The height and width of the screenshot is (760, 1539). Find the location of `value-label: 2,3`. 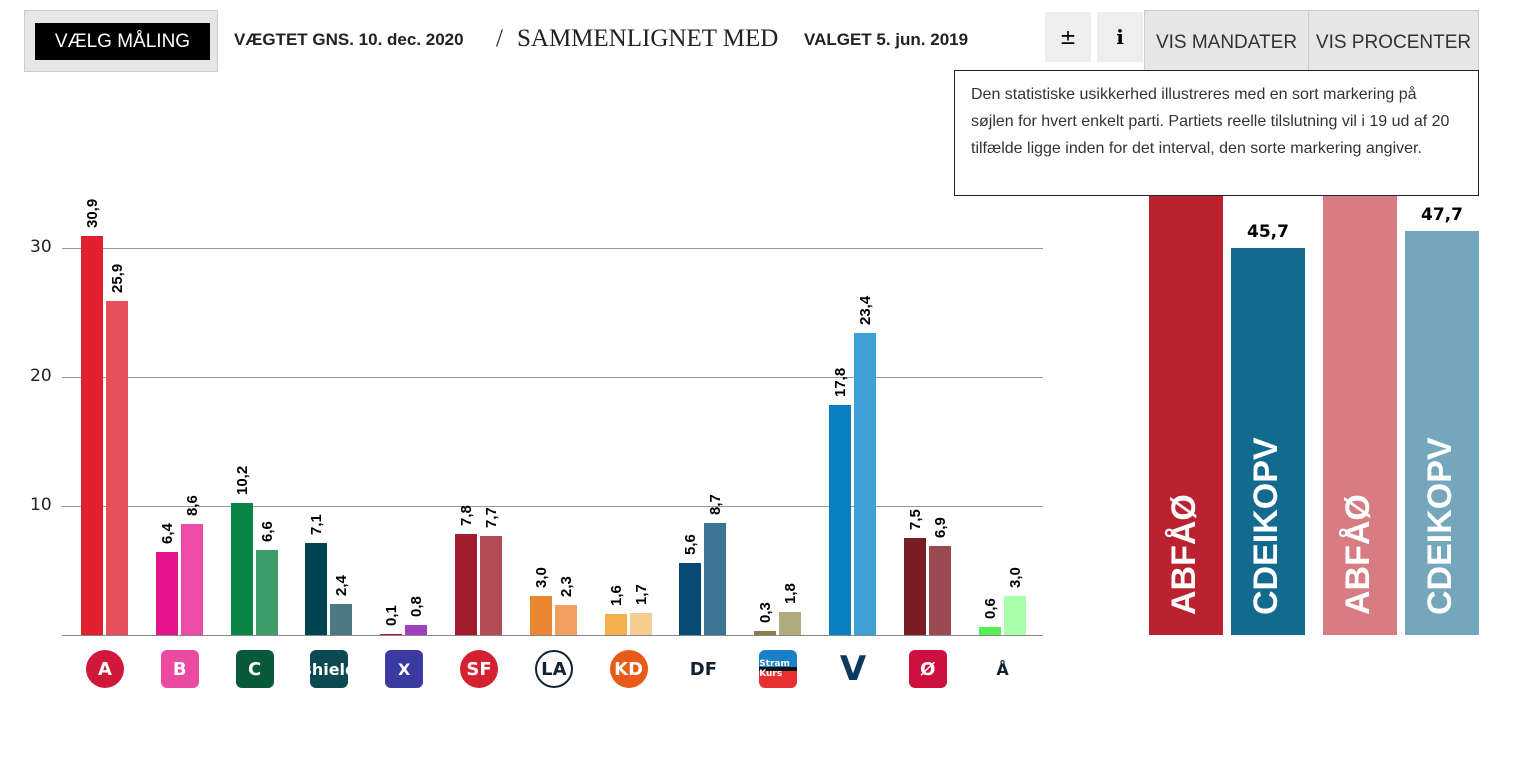

value-label: 2,3 is located at coordinates (566, 587).